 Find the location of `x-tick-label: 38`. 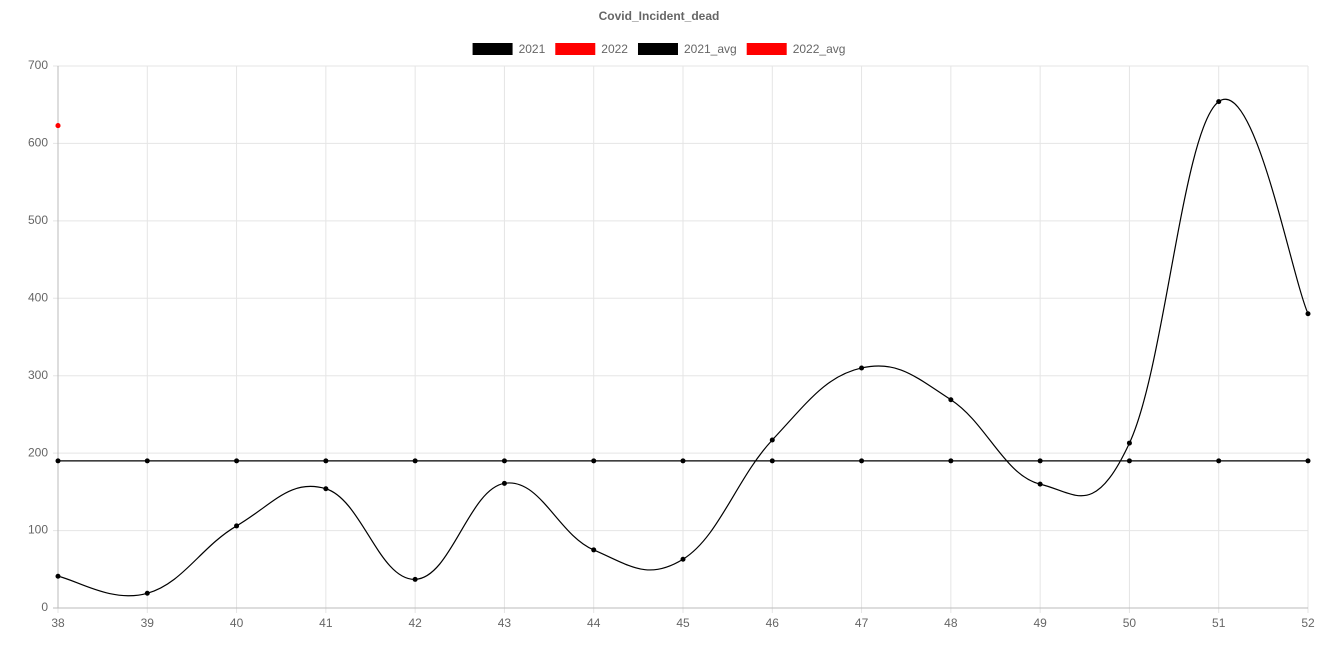

x-tick-label: 38 is located at coordinates (58, 623).